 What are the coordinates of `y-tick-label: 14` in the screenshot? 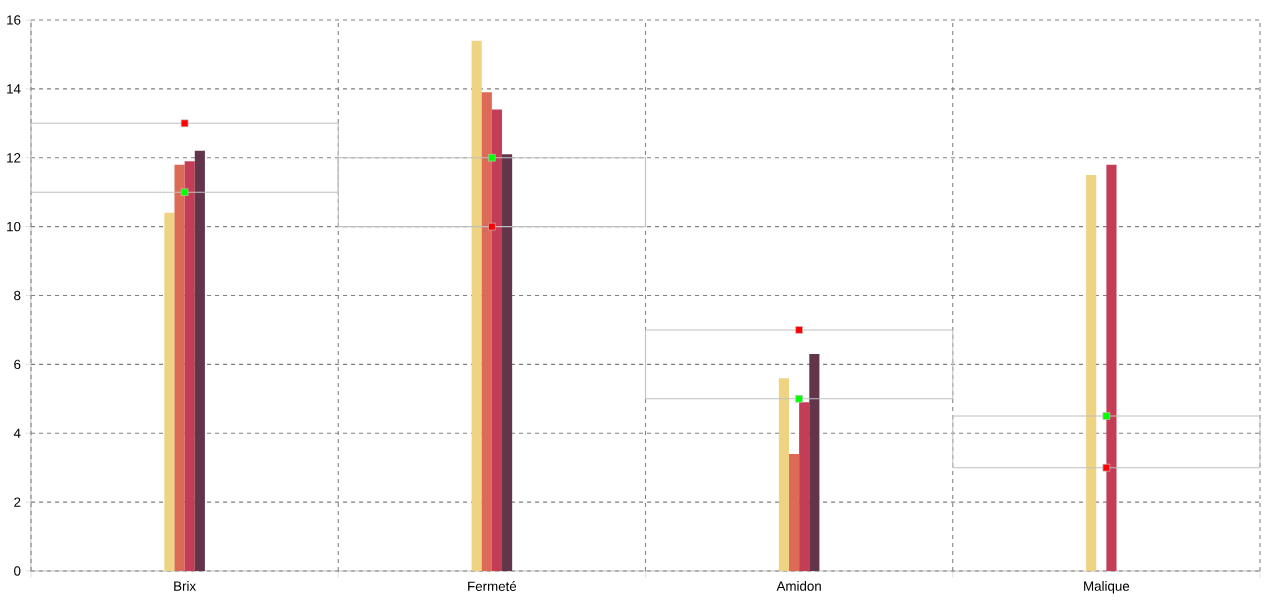 It's located at (14, 89).